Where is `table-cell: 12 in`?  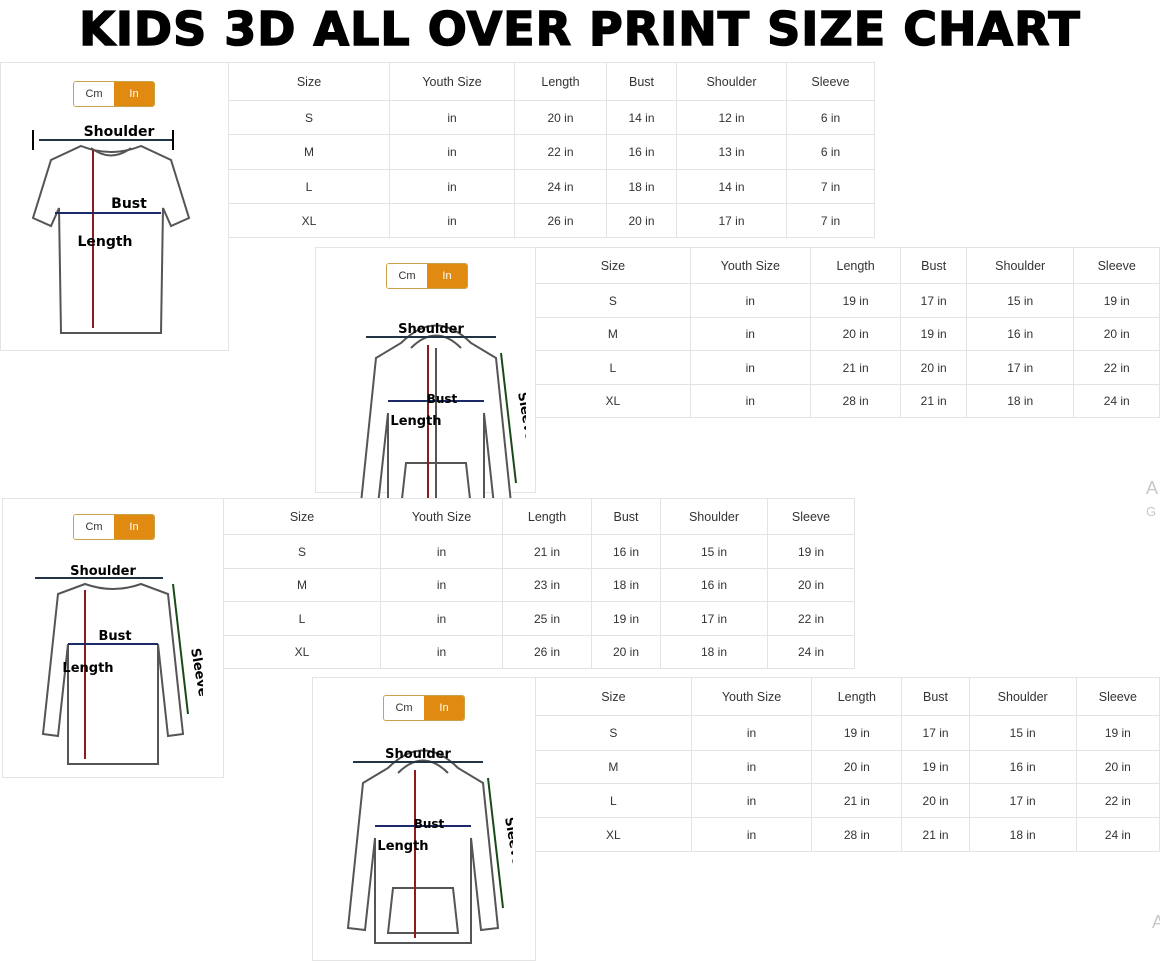
table-cell: 12 in is located at coordinates (731, 117).